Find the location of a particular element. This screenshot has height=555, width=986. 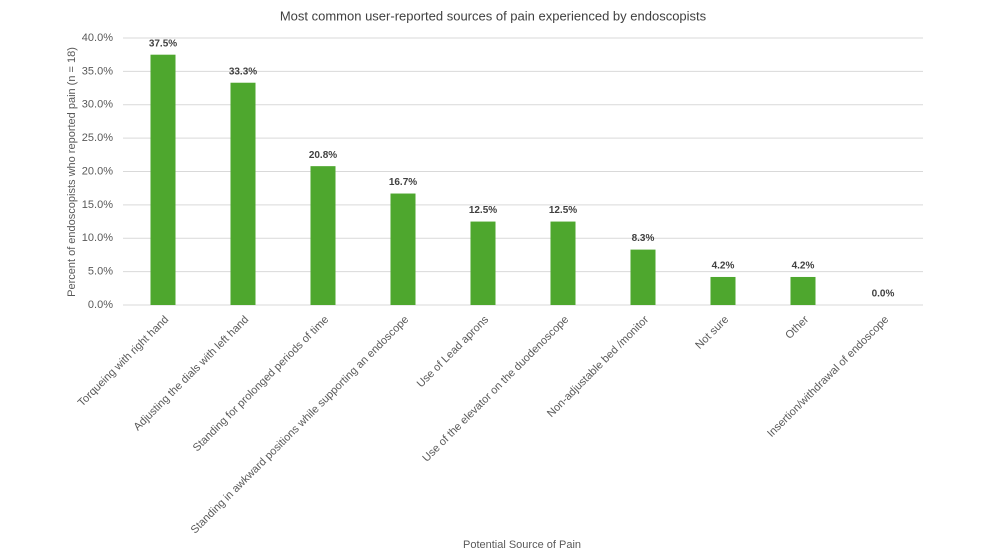

value-label: 16.7% is located at coordinates (403, 182).